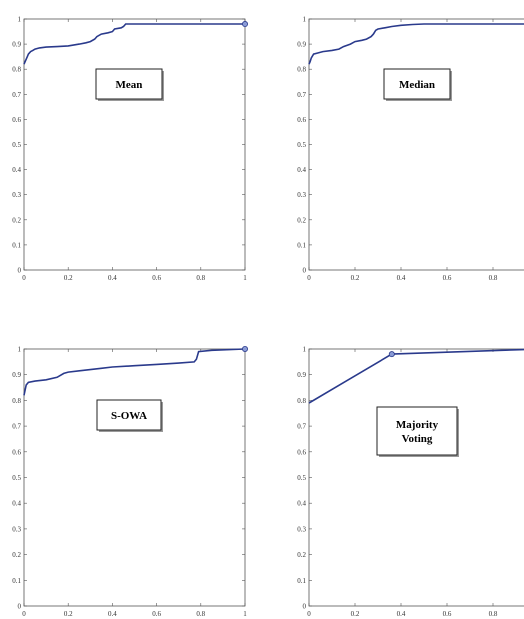 This screenshot has height=619, width=524. I want to click on panel-label: Voting, so click(417, 439).